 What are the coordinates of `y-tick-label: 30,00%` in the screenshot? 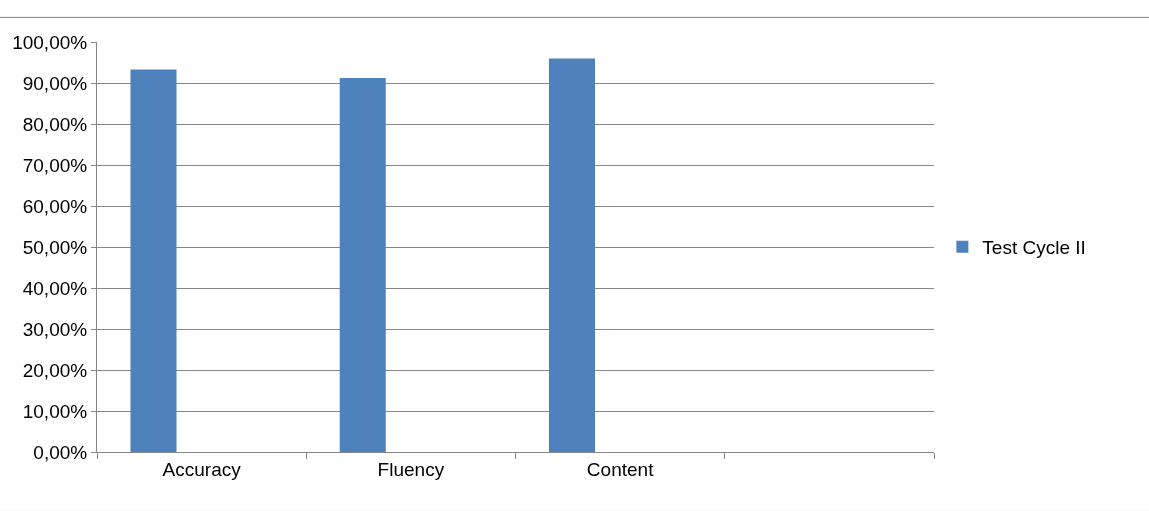 It's located at (55, 329).